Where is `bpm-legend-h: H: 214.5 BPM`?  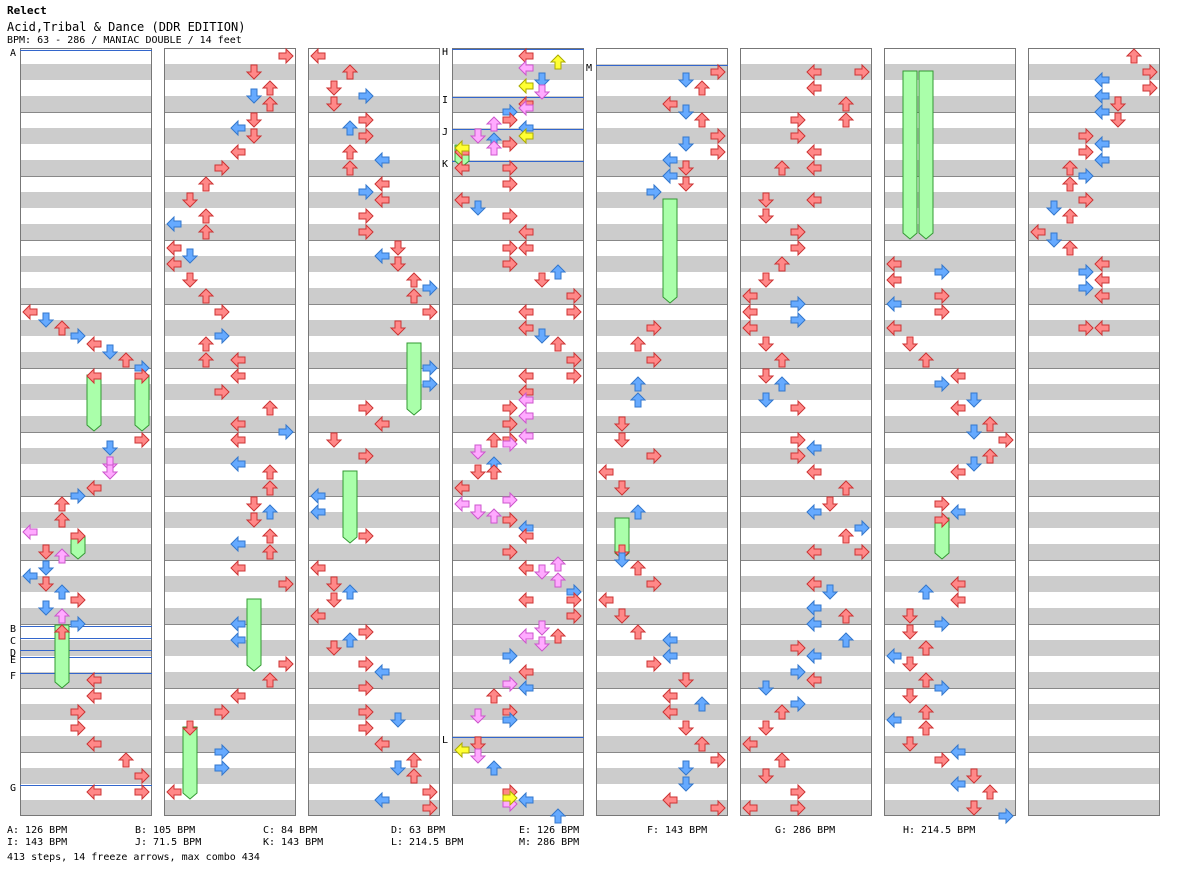 bpm-legend-h: H: 214.5 BPM is located at coordinates (939, 830).